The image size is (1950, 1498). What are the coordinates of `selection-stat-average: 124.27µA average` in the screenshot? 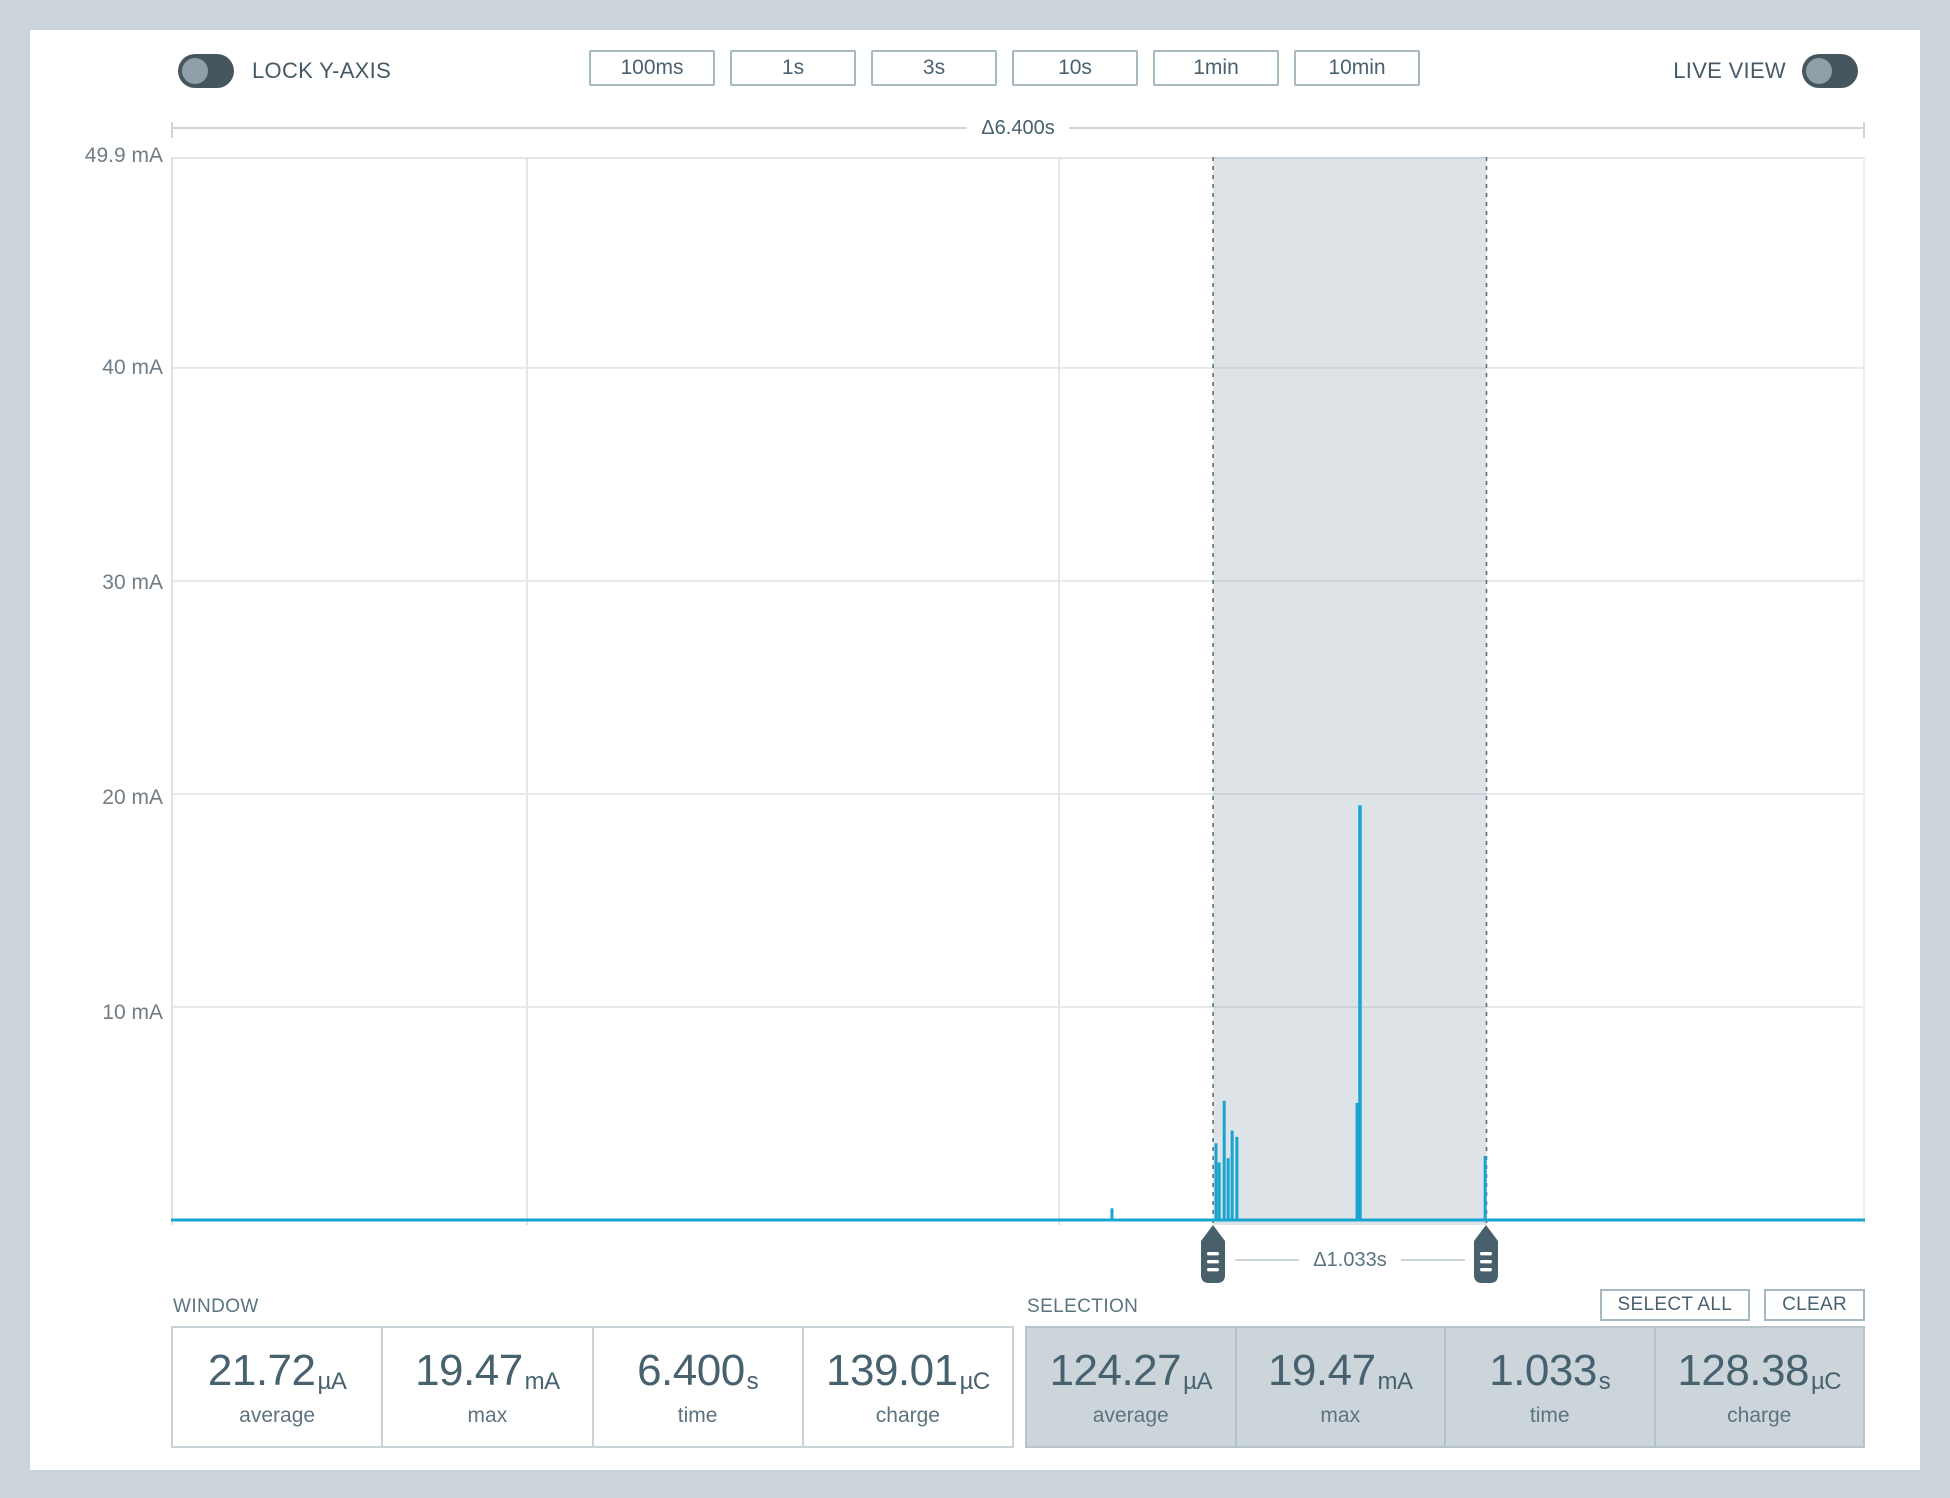 It's located at (1131, 1387).